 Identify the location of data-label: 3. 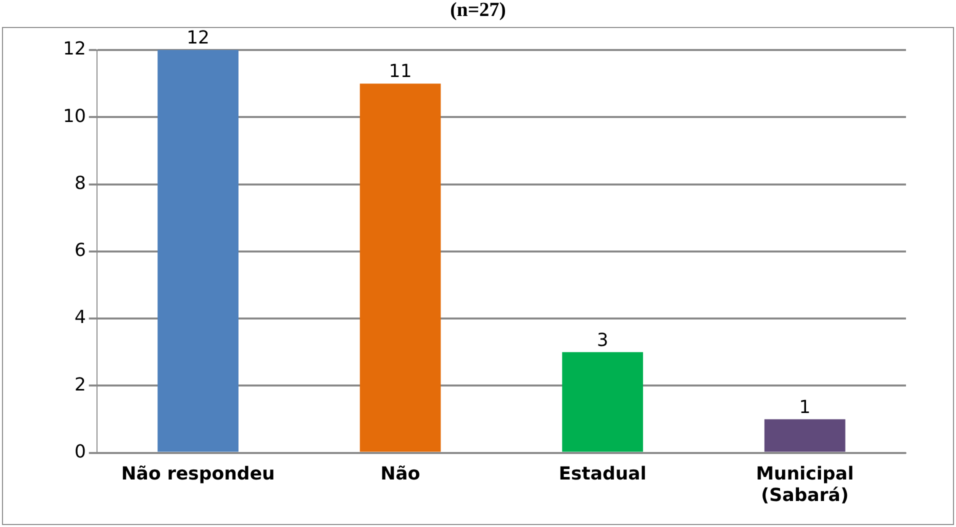
(602, 340).